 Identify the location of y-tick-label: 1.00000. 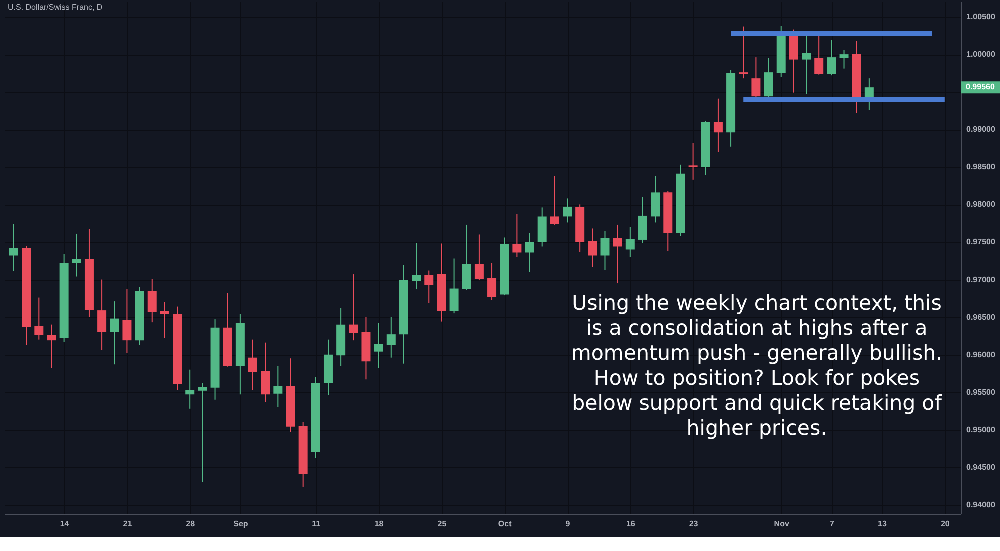
(981, 55).